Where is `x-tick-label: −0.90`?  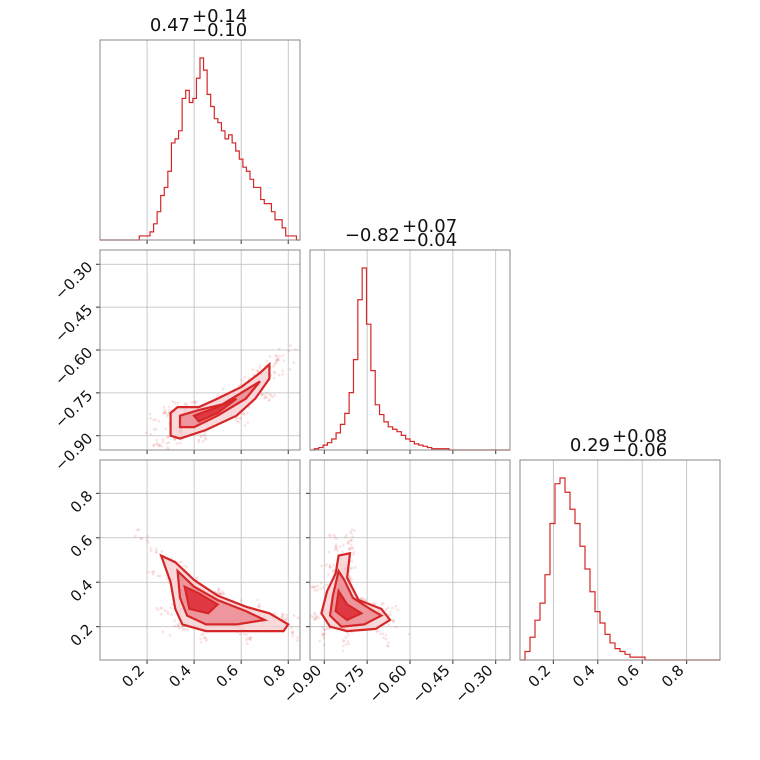
x-tick-label: −0.90 is located at coordinates (302, 683).